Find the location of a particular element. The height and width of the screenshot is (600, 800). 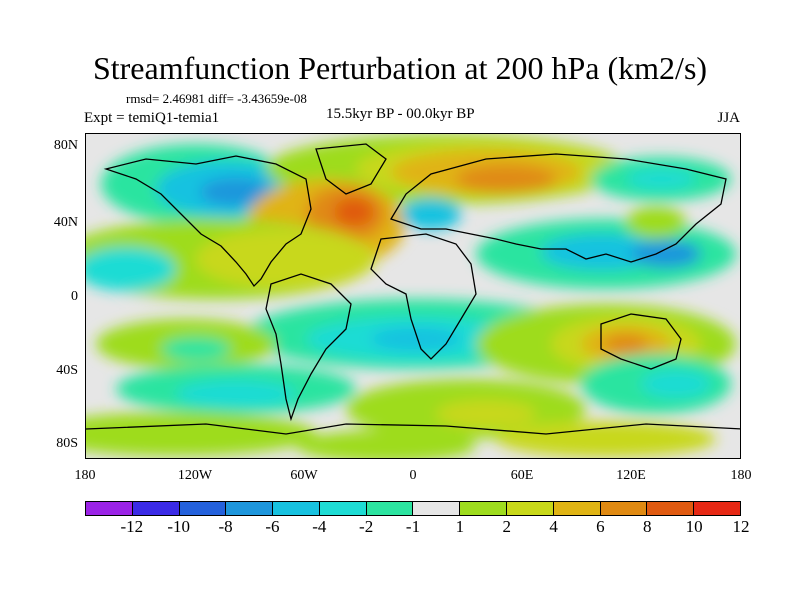

x-tick-label: 120W is located at coordinates (195, 475).